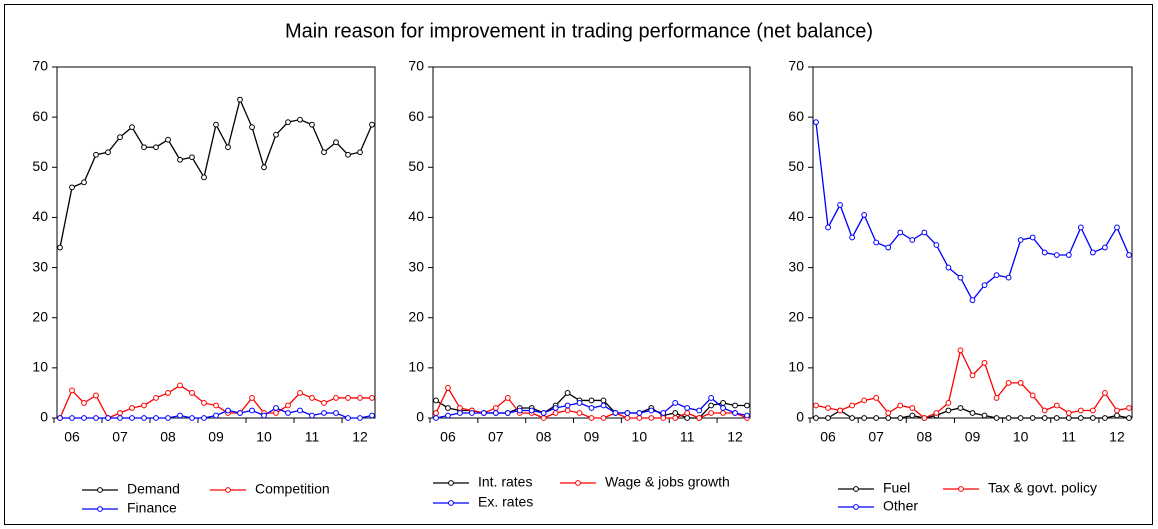 The width and height of the screenshot is (1158, 529). Describe the element at coordinates (896, 488) in the screenshot. I see `legend-label: Fuel` at that location.